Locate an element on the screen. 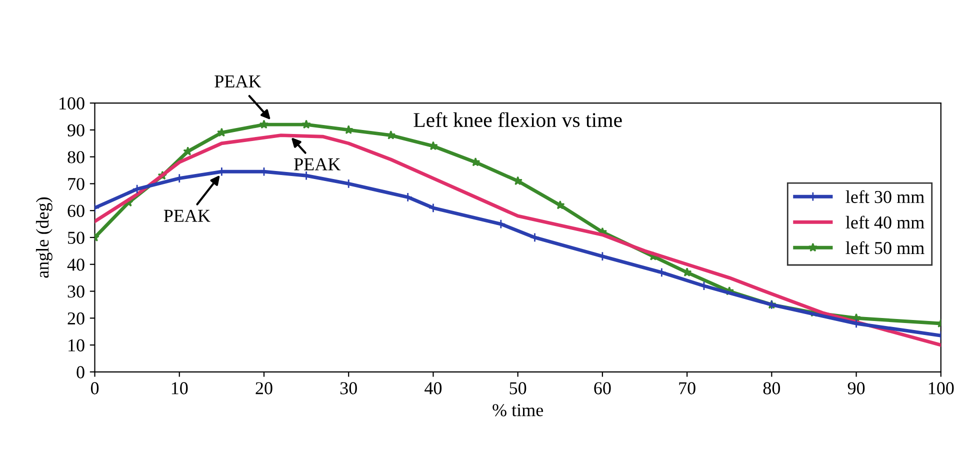  legend-label: left 30 mm is located at coordinates (885, 197).